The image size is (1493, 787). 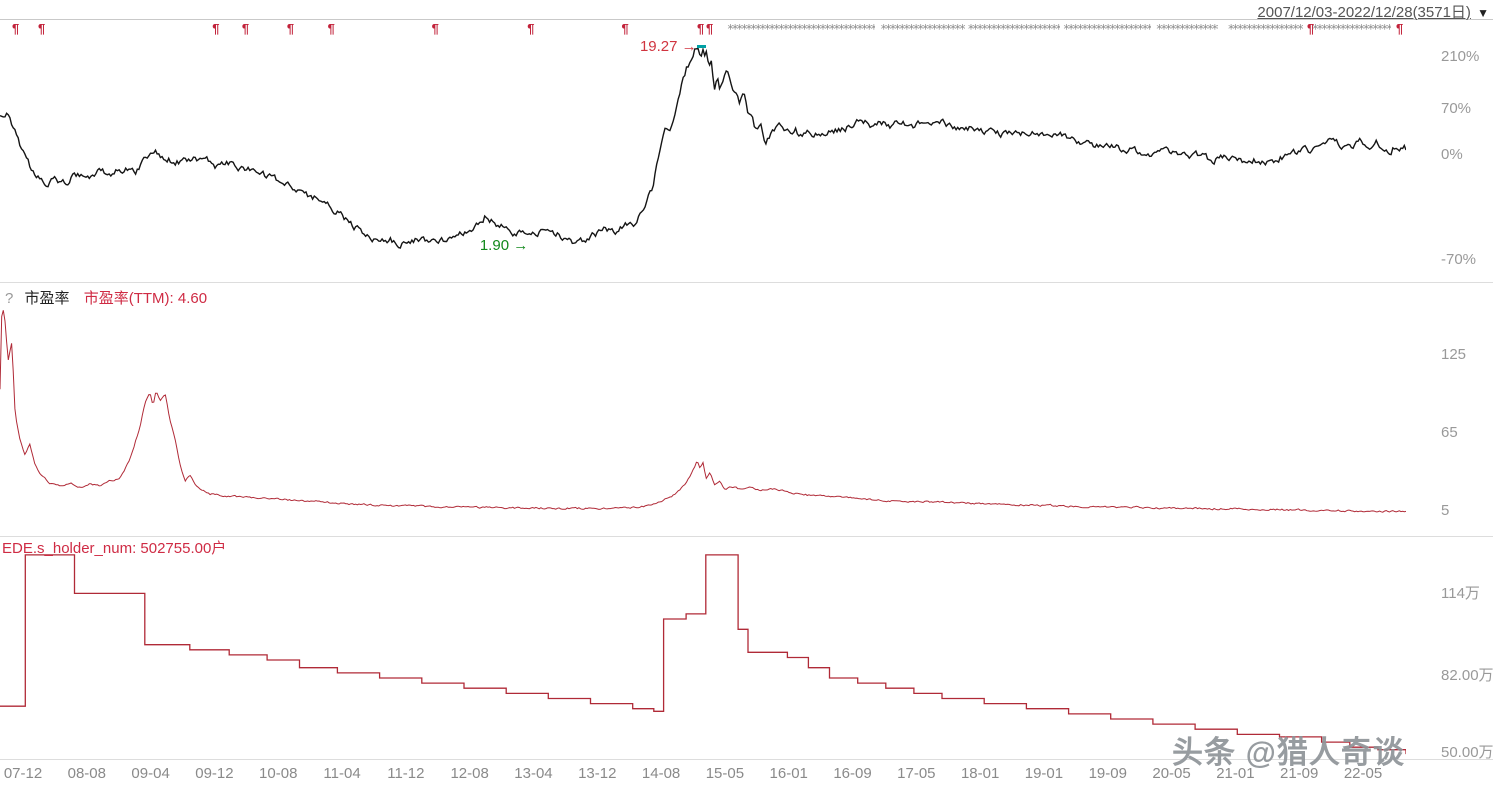 What do you see at coordinates (1452, 155) in the screenshot?
I see `y-axis-label: 0%` at bounding box center [1452, 155].